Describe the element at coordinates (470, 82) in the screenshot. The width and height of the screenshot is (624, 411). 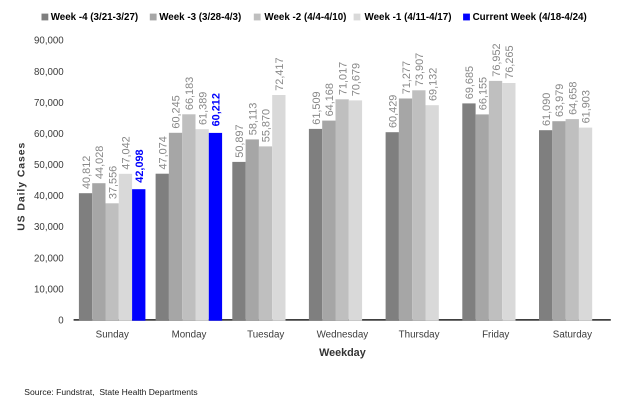
I see `svg-text: 69,685` at that location.